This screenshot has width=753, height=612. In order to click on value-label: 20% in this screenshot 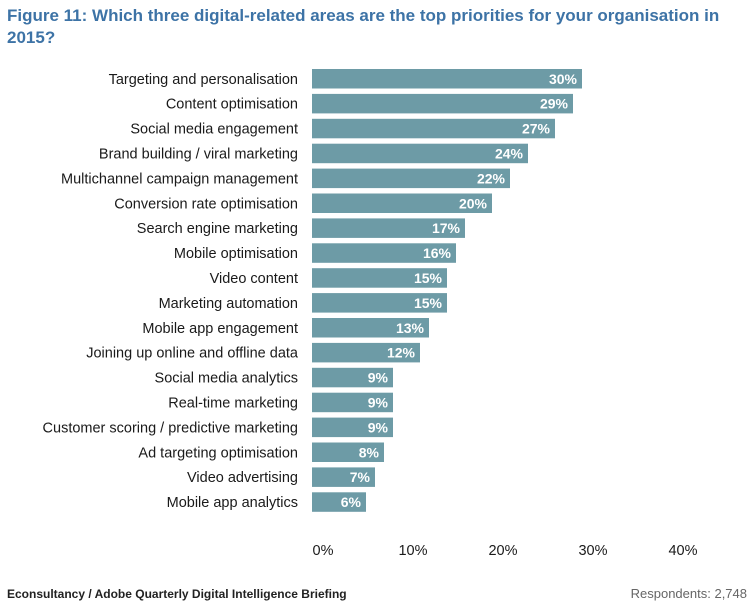, I will do `click(473, 203)`.